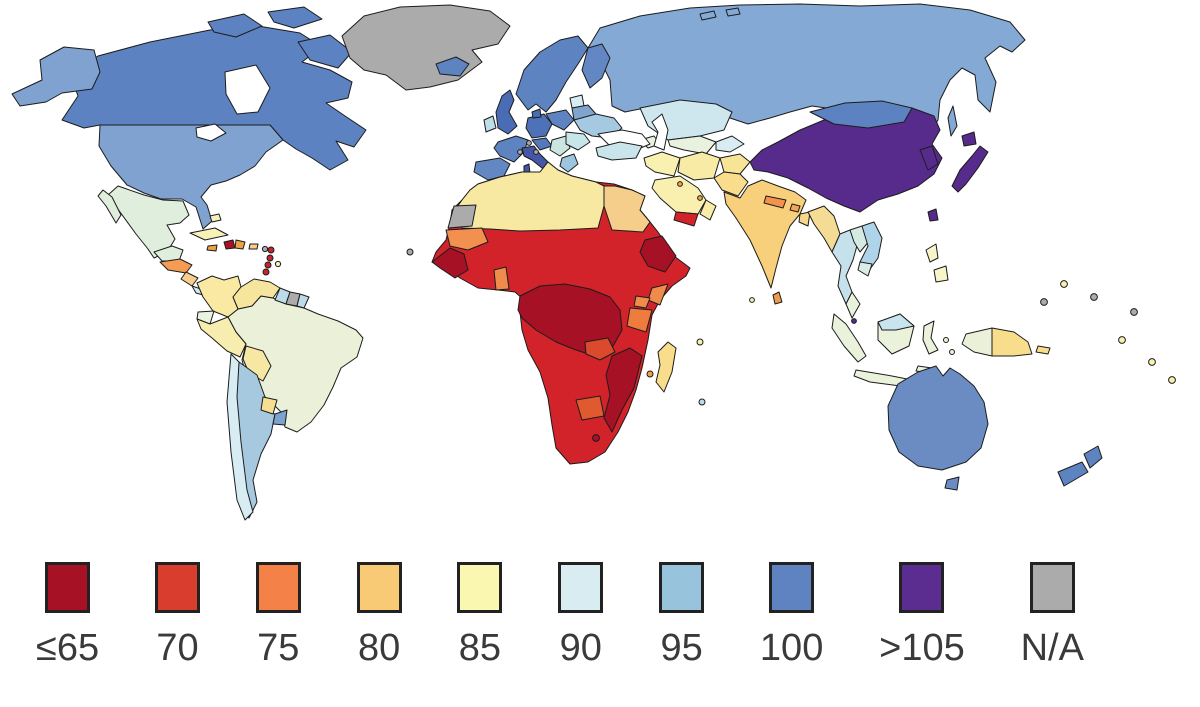  What do you see at coordinates (666, 367) in the screenshot?
I see `region-madagascar` at bounding box center [666, 367].